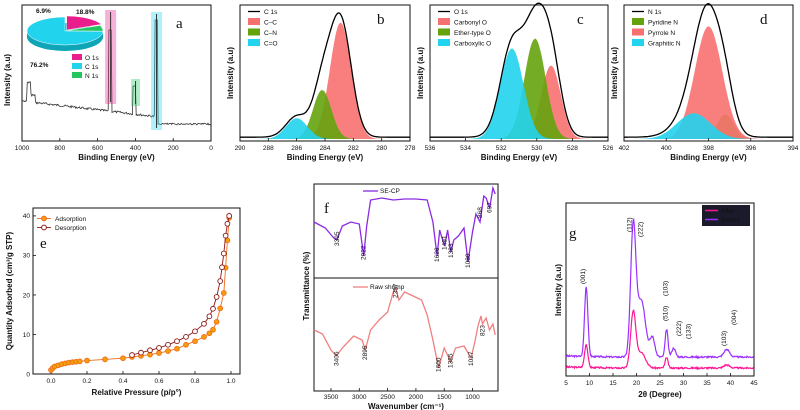  Describe the element at coordinates (410, 148) in the screenshot. I see `x-tick-label: 278` at that location.